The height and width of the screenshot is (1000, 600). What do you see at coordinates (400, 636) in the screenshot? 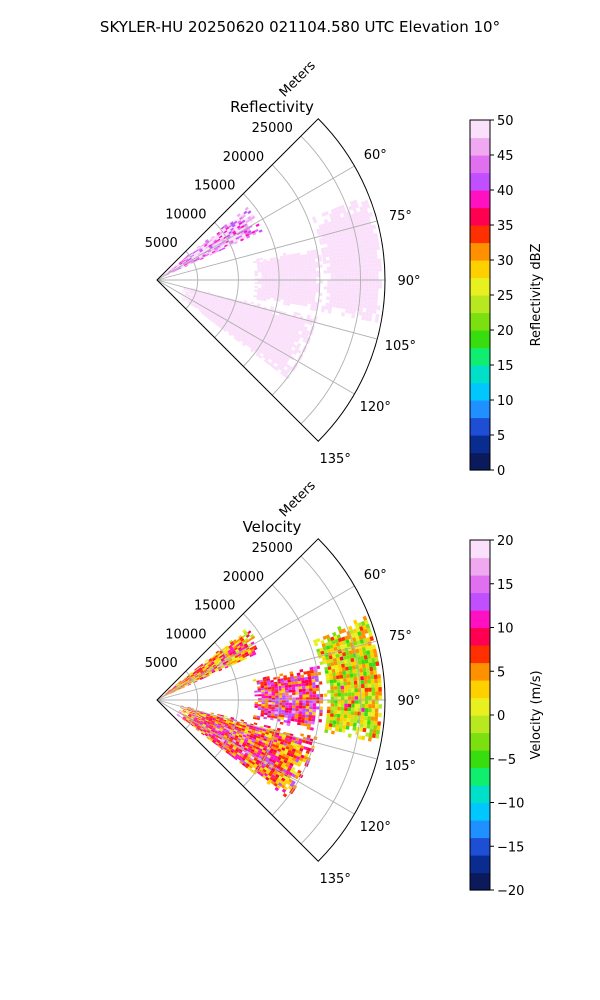
I see `azimuth-tick-label: 75°` at bounding box center [400, 636].